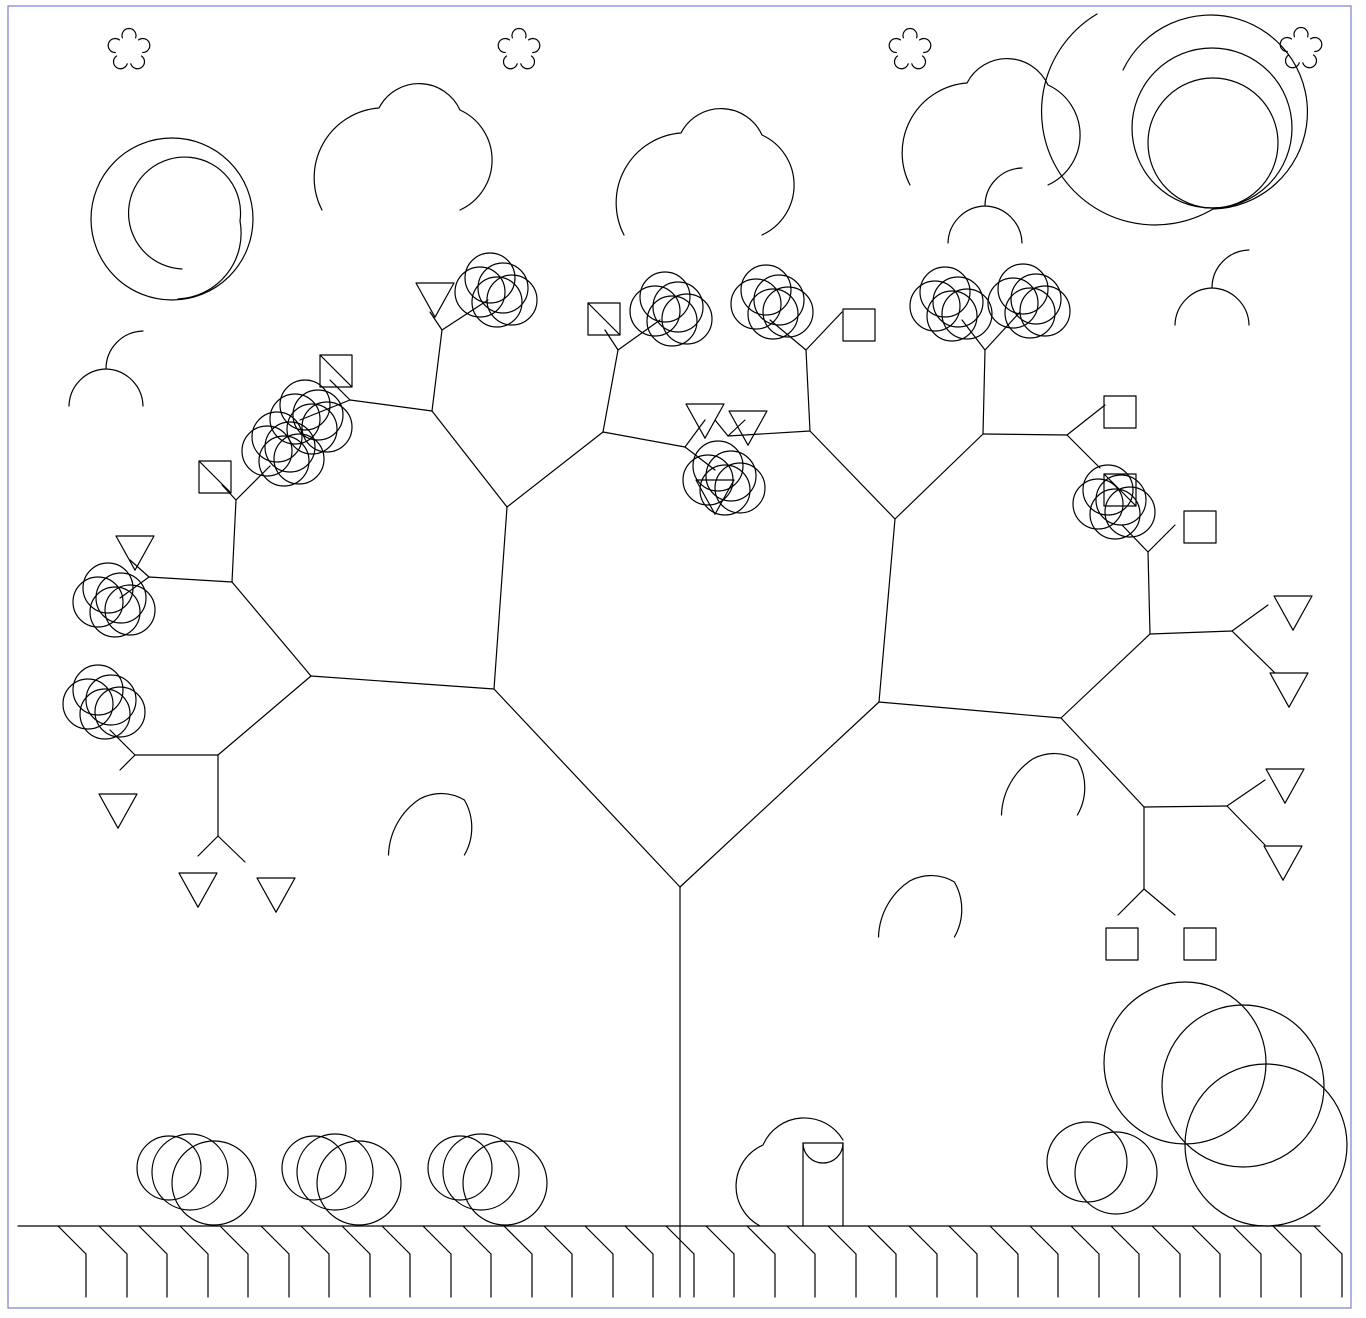  What do you see at coordinates (823, 1153) in the screenshot?
I see `door-knob` at bounding box center [823, 1153].